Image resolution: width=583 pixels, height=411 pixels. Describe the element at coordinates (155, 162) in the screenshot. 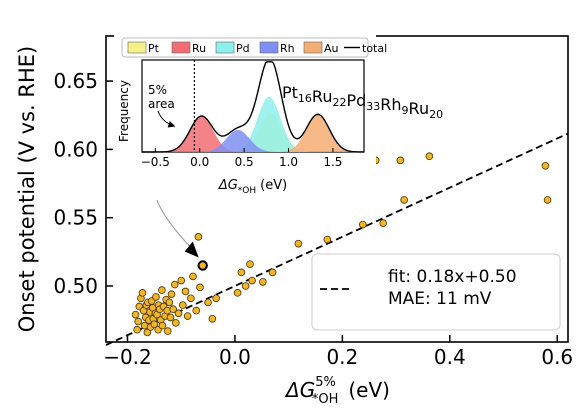

I see `inset-x-tick-label: −0.5` at that location.